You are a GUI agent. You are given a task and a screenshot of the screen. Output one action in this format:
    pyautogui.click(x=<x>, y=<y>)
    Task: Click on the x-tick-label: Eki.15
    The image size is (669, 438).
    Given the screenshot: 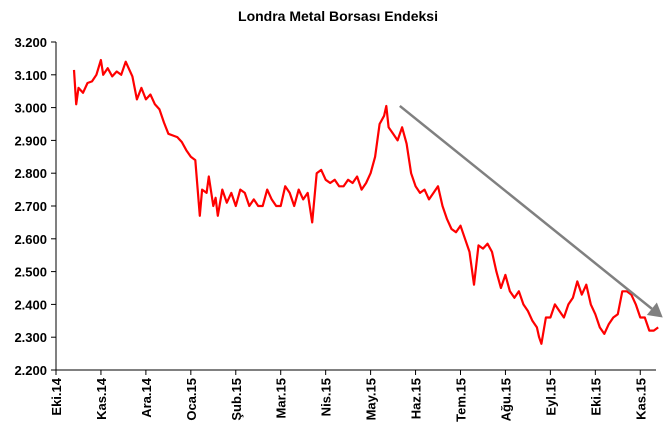 What is the action you would take?
    pyautogui.click(x=595, y=397)
    